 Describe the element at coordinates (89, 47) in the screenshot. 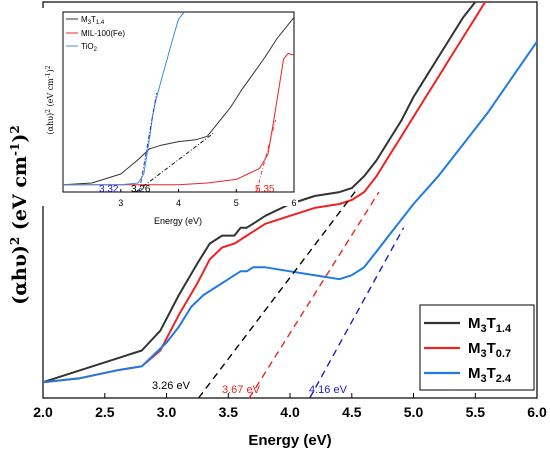

I see `inset-legend-label-tio2: TiO2` at that location.